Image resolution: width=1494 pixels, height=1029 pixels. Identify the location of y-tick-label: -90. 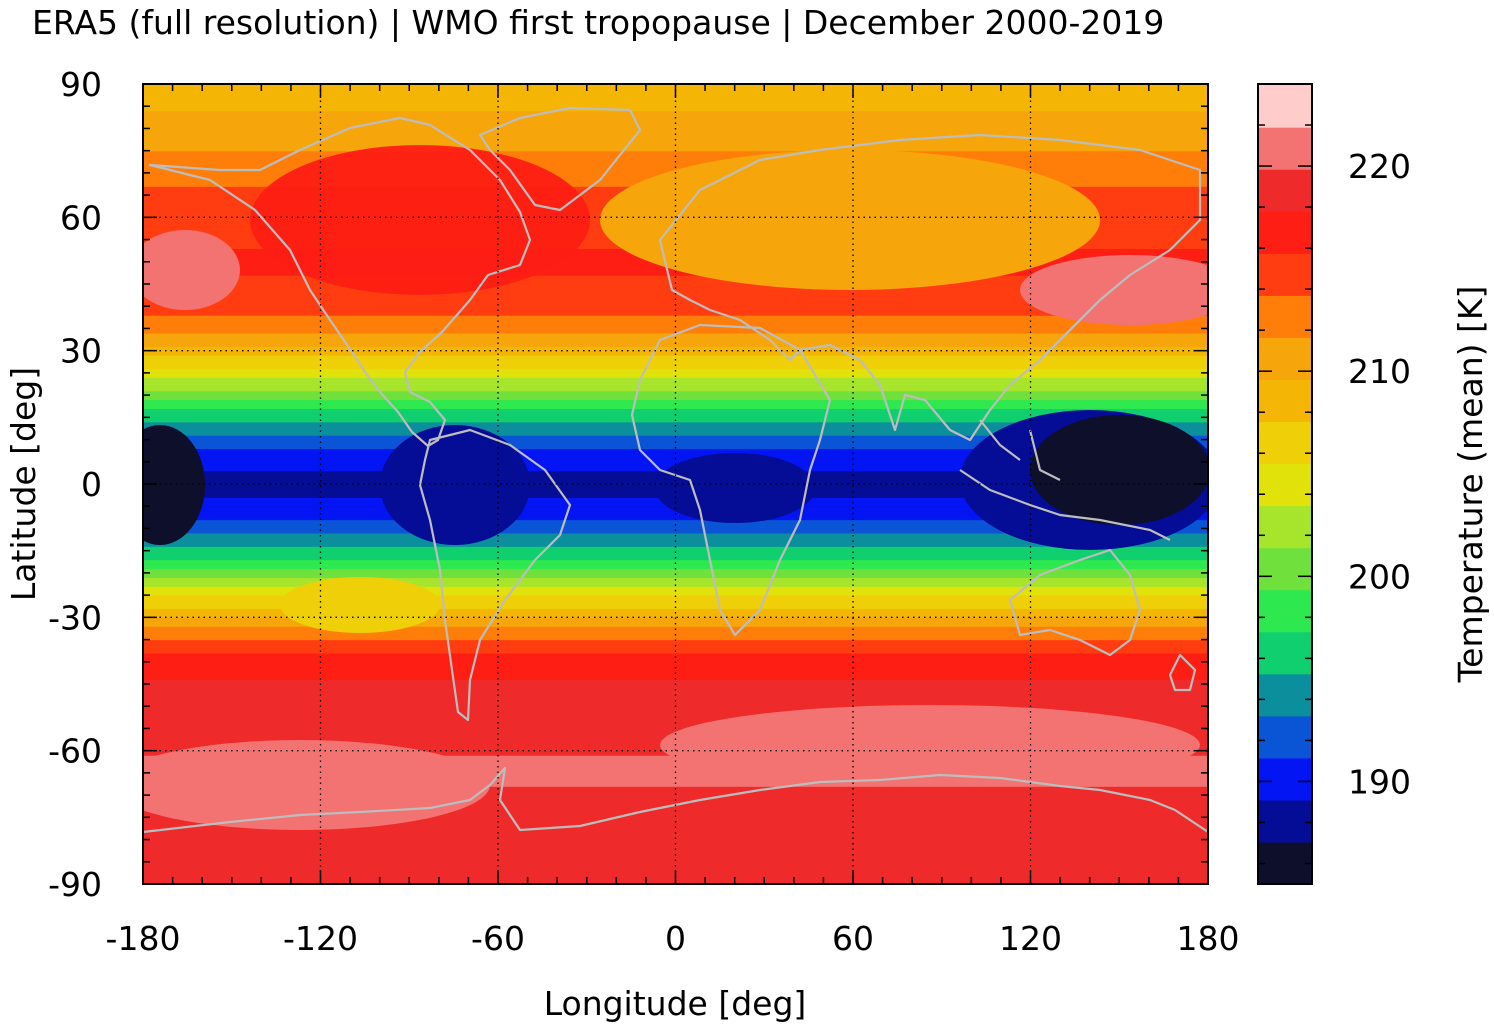
(75, 884).